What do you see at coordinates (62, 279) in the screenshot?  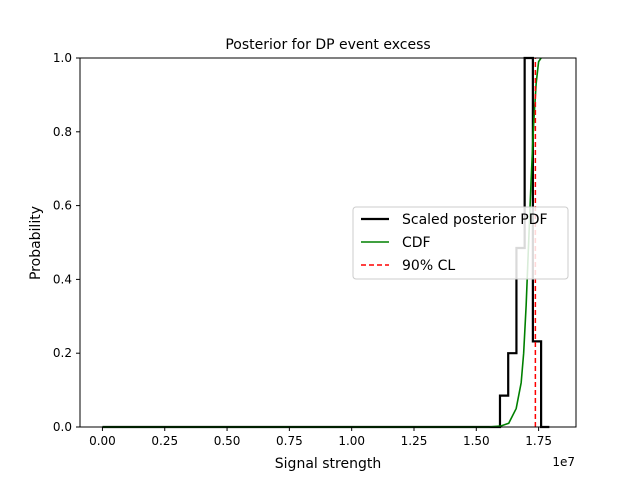 I see `y-tick-label: 0.4` at bounding box center [62, 279].